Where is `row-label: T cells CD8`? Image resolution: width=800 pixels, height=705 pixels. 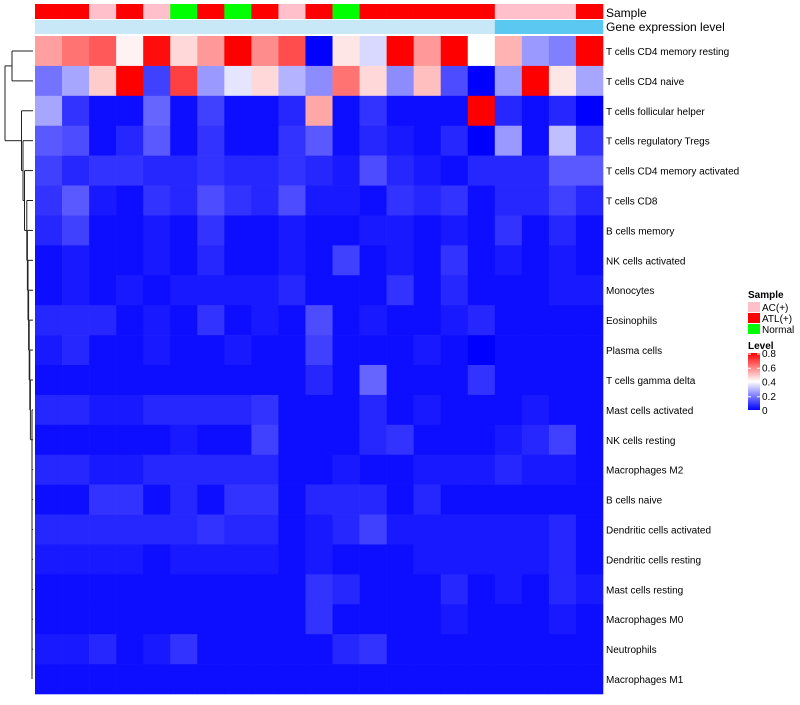
row-label: T cells CD8 is located at coordinates (632, 202).